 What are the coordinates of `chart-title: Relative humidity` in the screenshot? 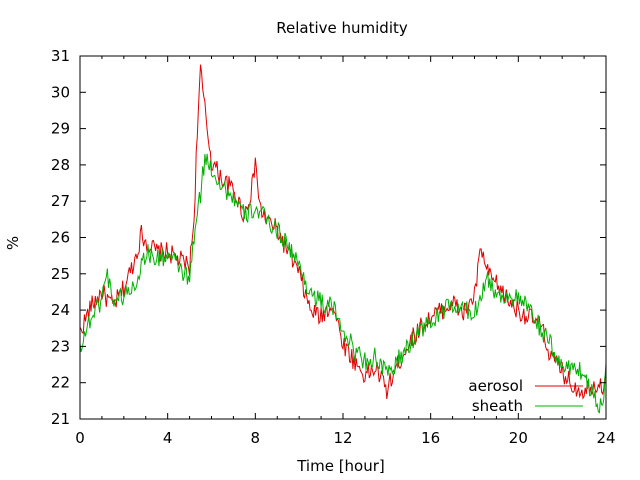 It's located at (342, 28).